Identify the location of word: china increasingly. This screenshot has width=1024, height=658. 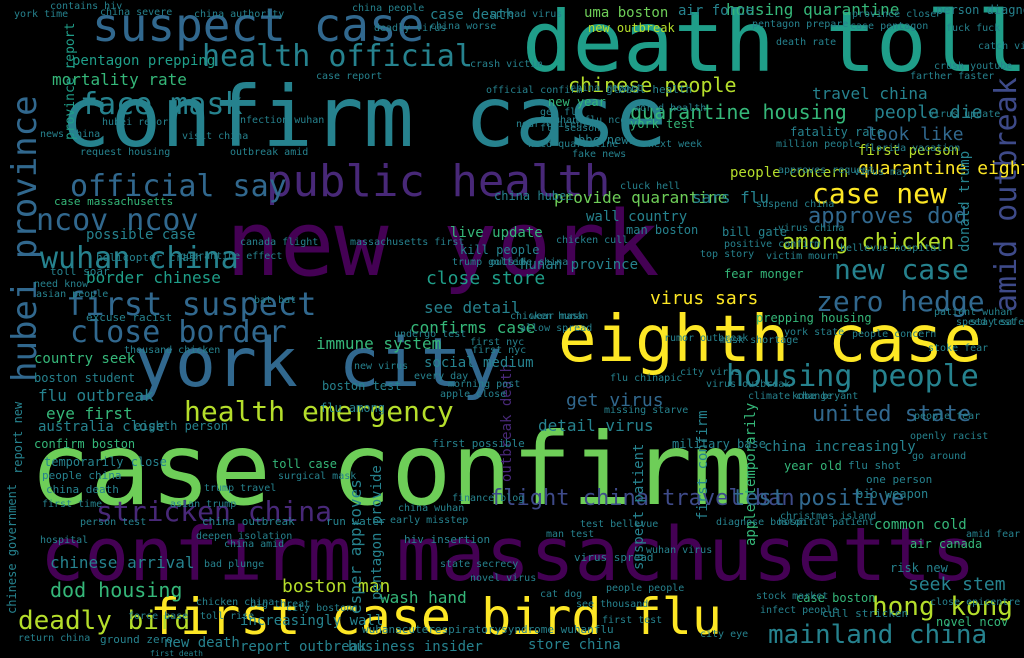
(840, 447).